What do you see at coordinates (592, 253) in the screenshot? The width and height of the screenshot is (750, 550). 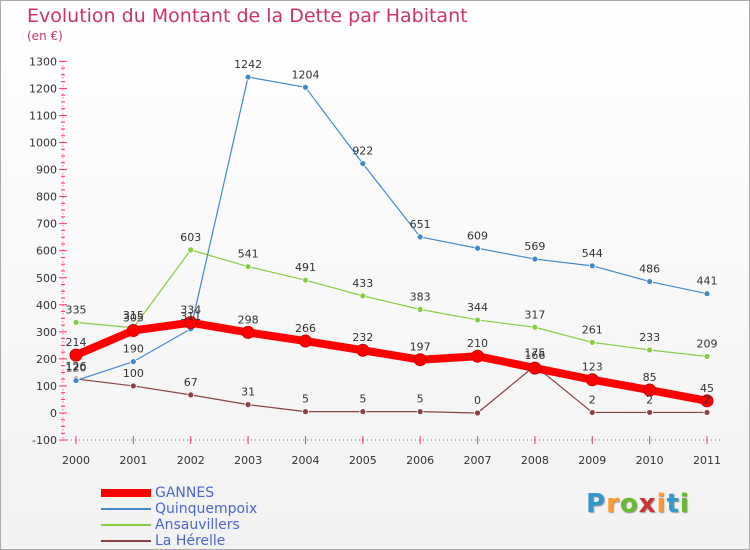 I see `data-label: 544` at bounding box center [592, 253].